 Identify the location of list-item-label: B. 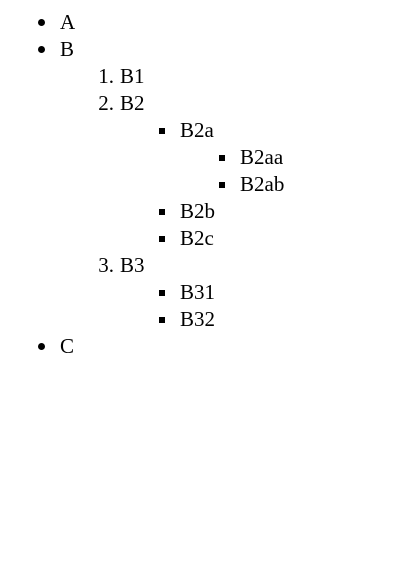
(67, 49).